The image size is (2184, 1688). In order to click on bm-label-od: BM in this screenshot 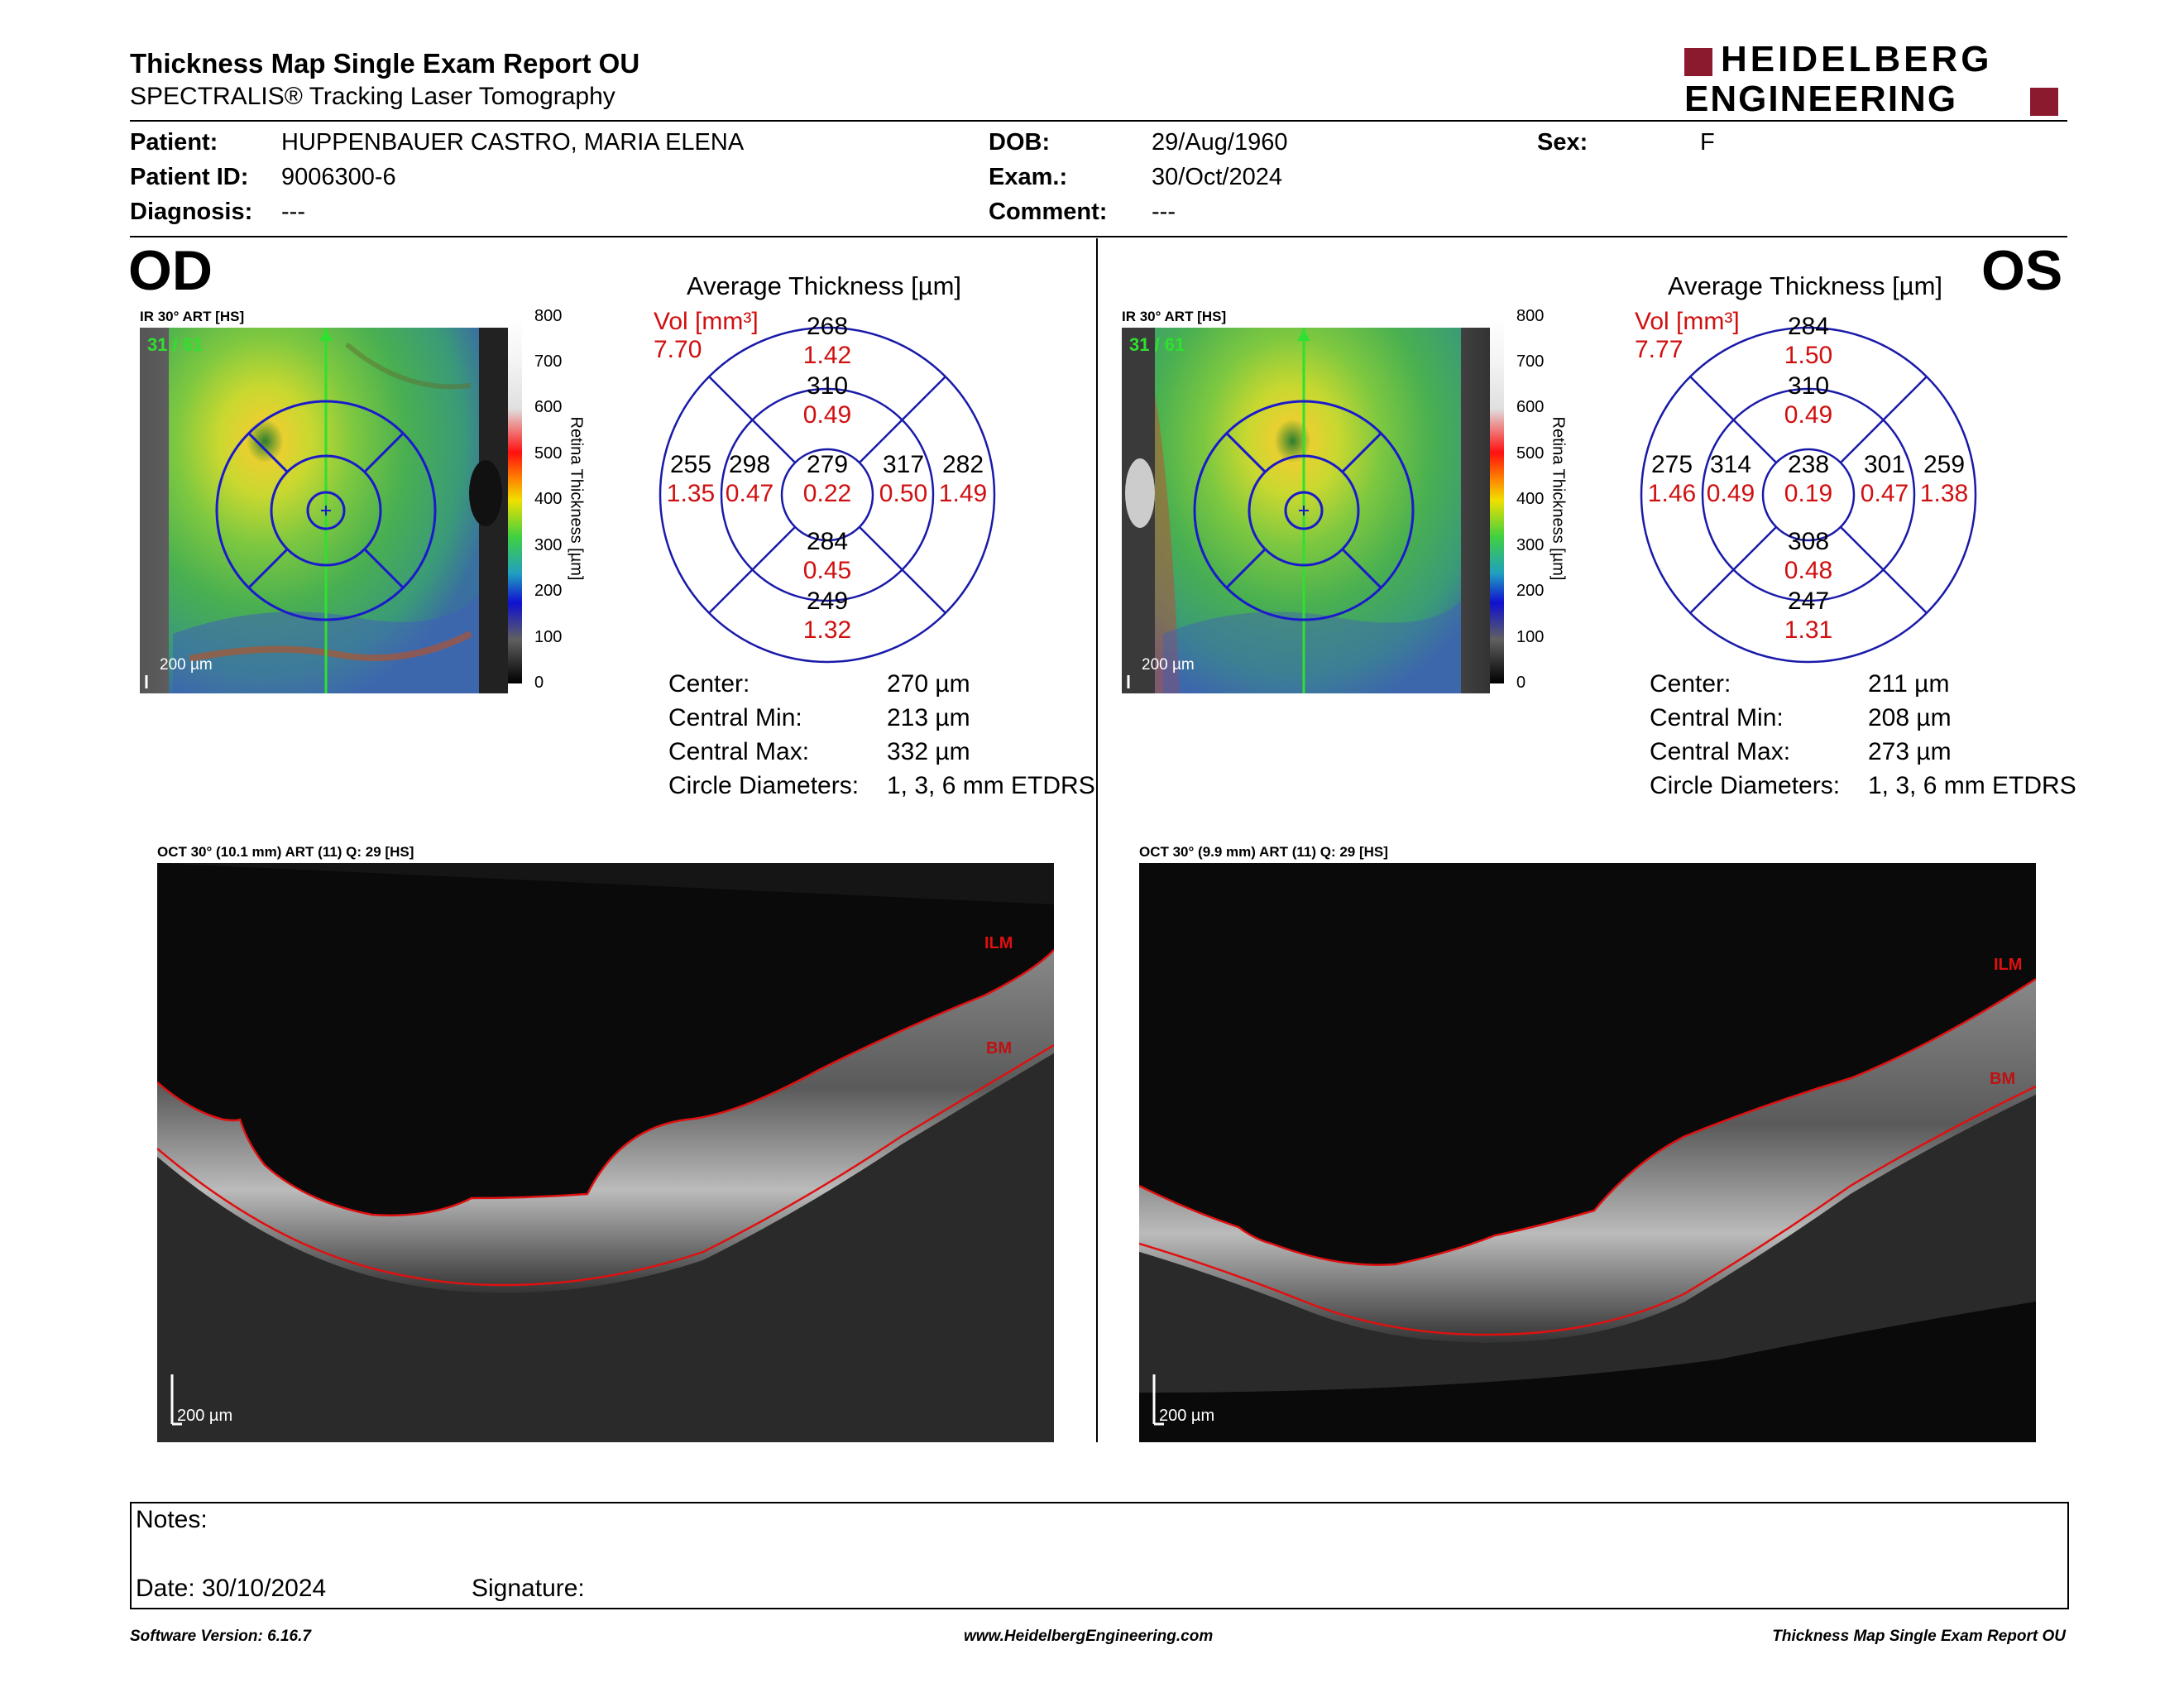, I will do `click(999, 1048)`.